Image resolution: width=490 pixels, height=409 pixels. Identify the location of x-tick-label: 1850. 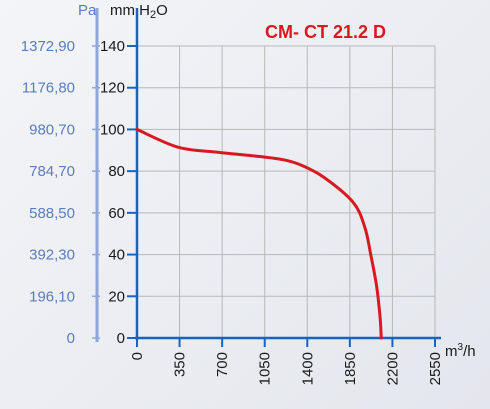
(350, 368).